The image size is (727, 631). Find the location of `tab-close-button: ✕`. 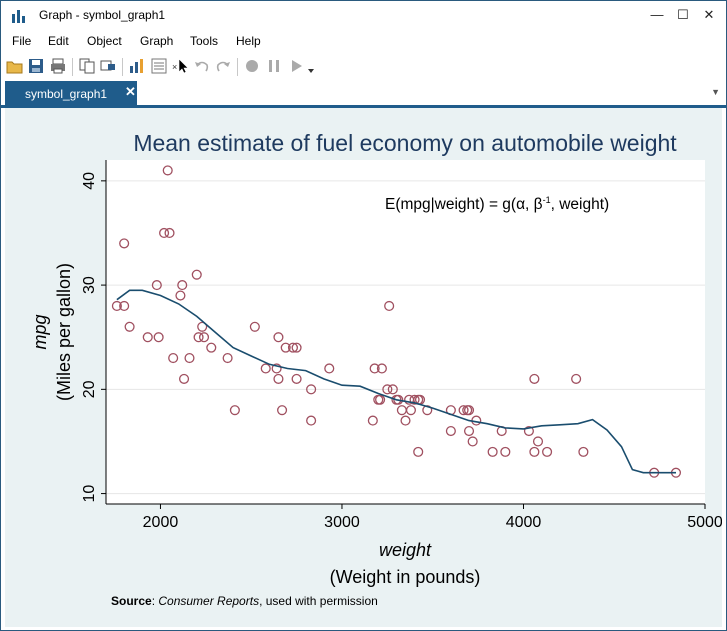

tab-close-button: ✕ is located at coordinates (130, 91).